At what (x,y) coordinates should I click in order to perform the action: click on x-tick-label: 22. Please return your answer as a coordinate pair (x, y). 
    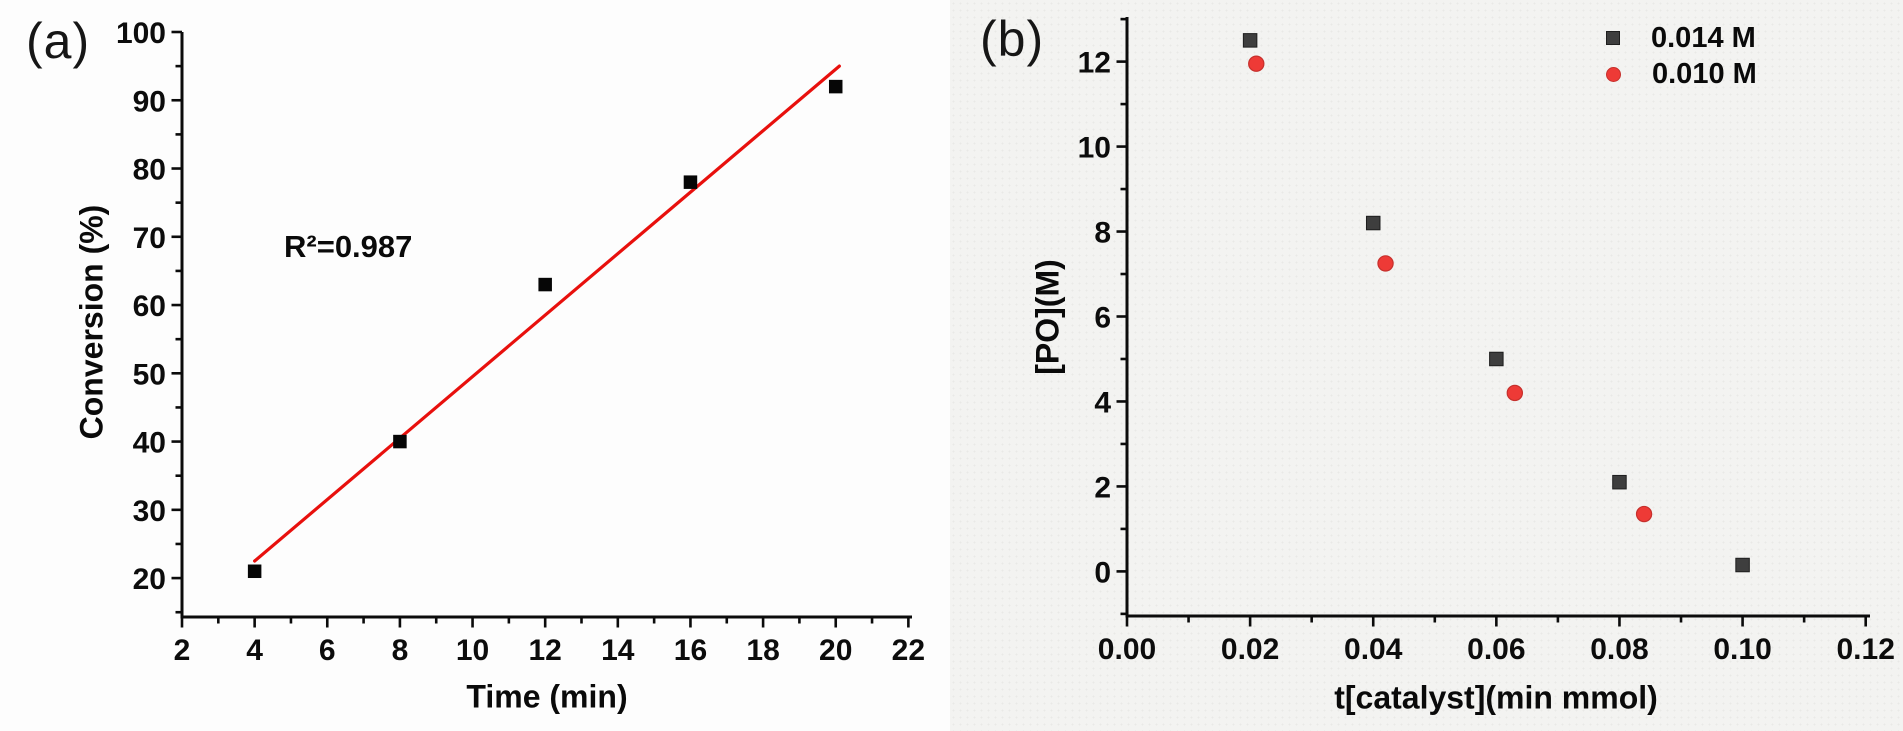
    Looking at the image, I should click on (908, 650).